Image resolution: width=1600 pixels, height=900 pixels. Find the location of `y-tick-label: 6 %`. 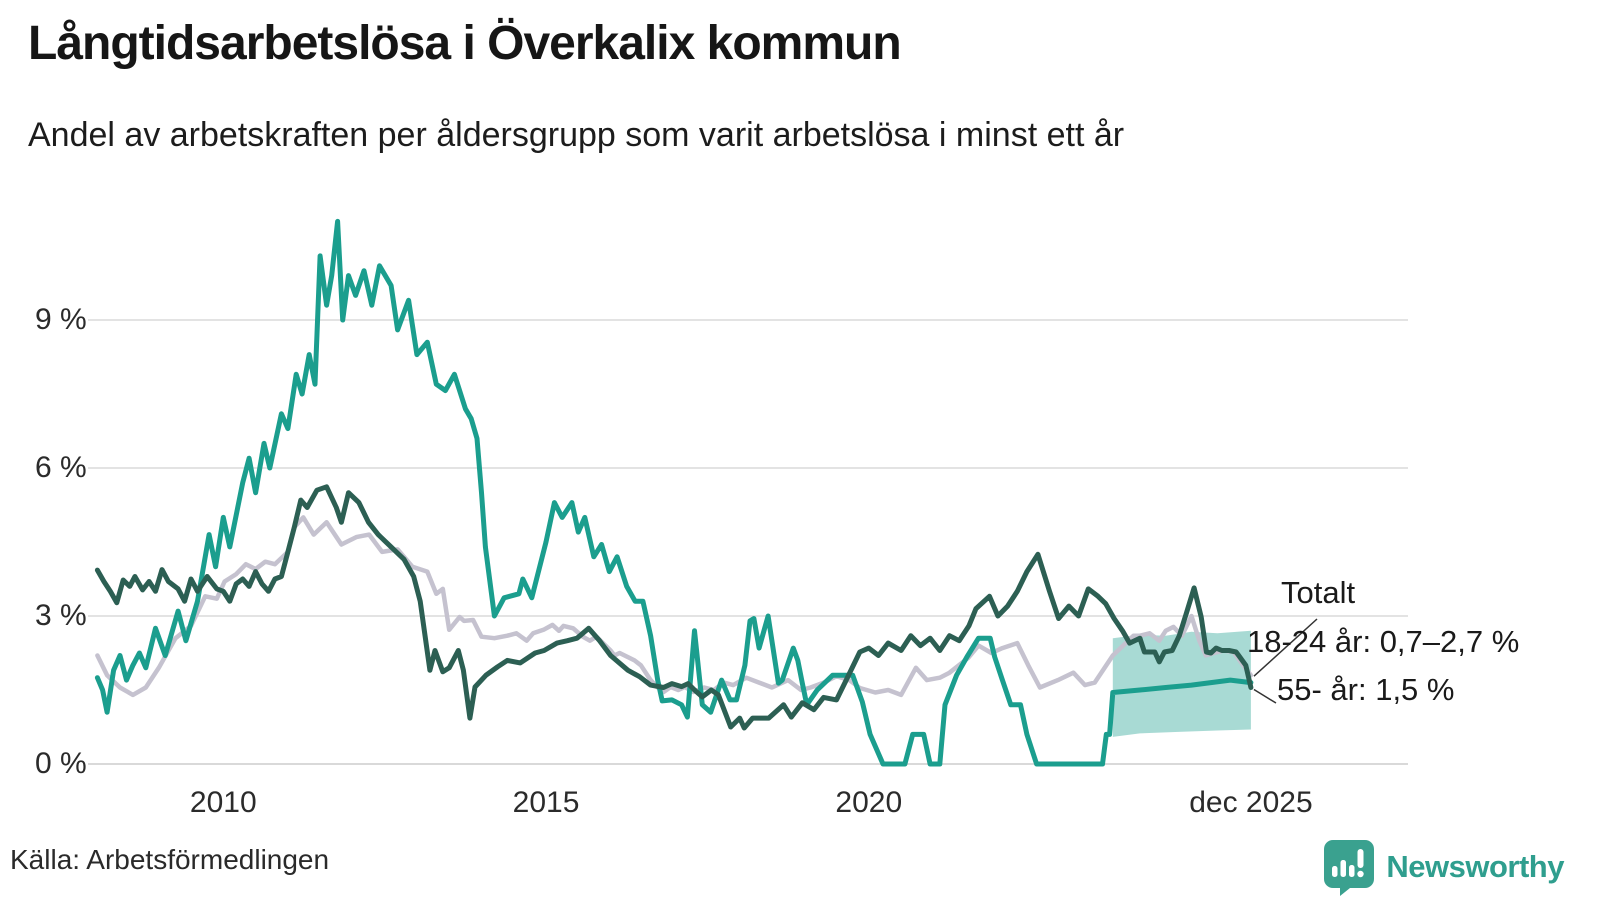

y-tick-label: 6 % is located at coordinates (61, 467).